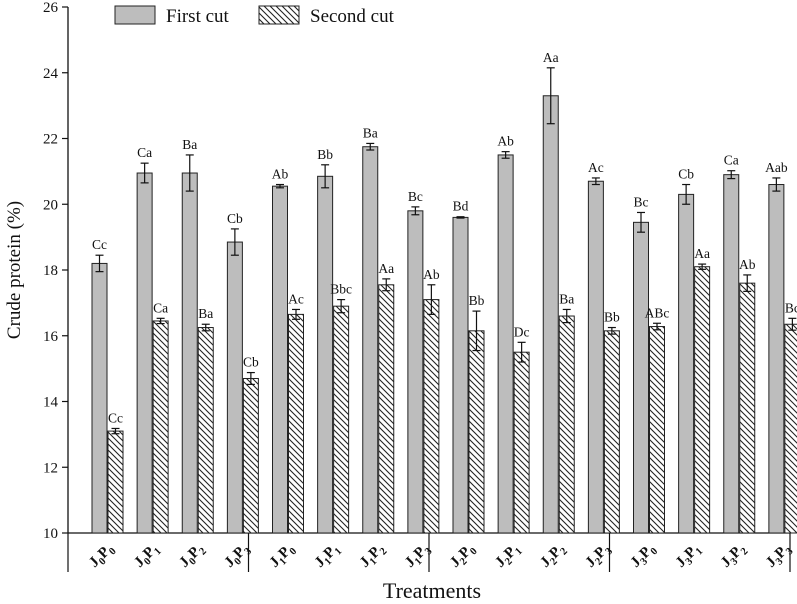  I want to click on y-tick-label: 16, so click(51, 337).